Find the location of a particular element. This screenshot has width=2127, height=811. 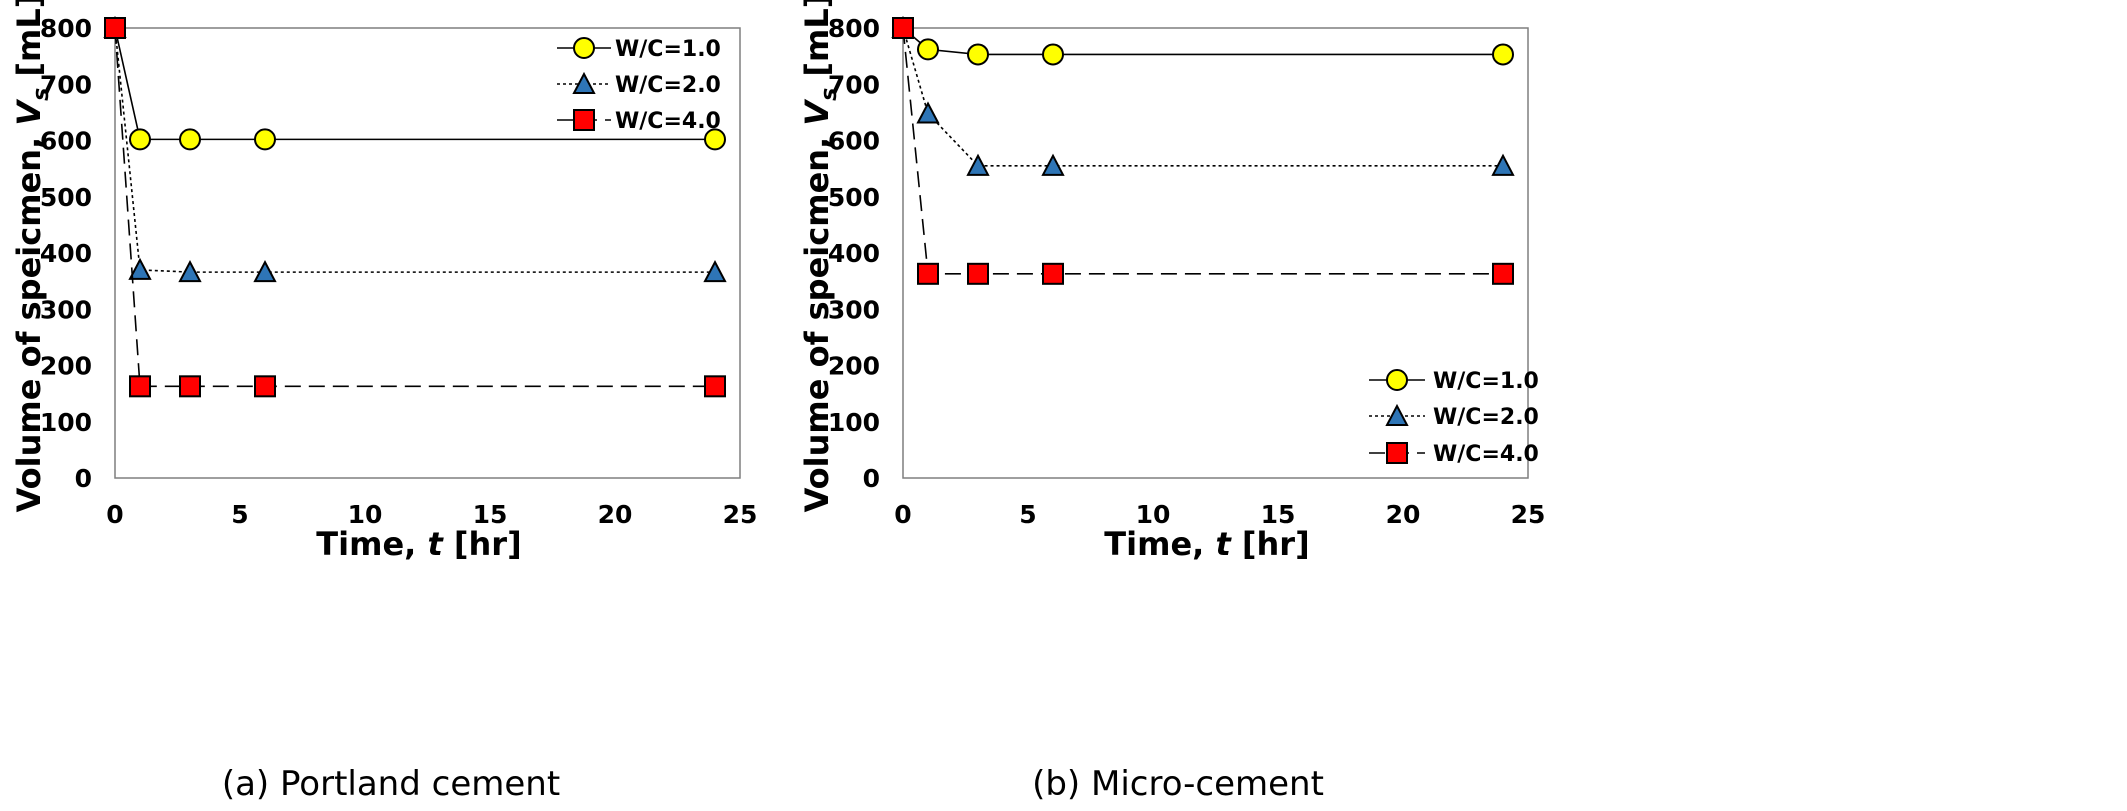

figure-caption: (b) Micro-cement is located at coordinates (1178, 784).